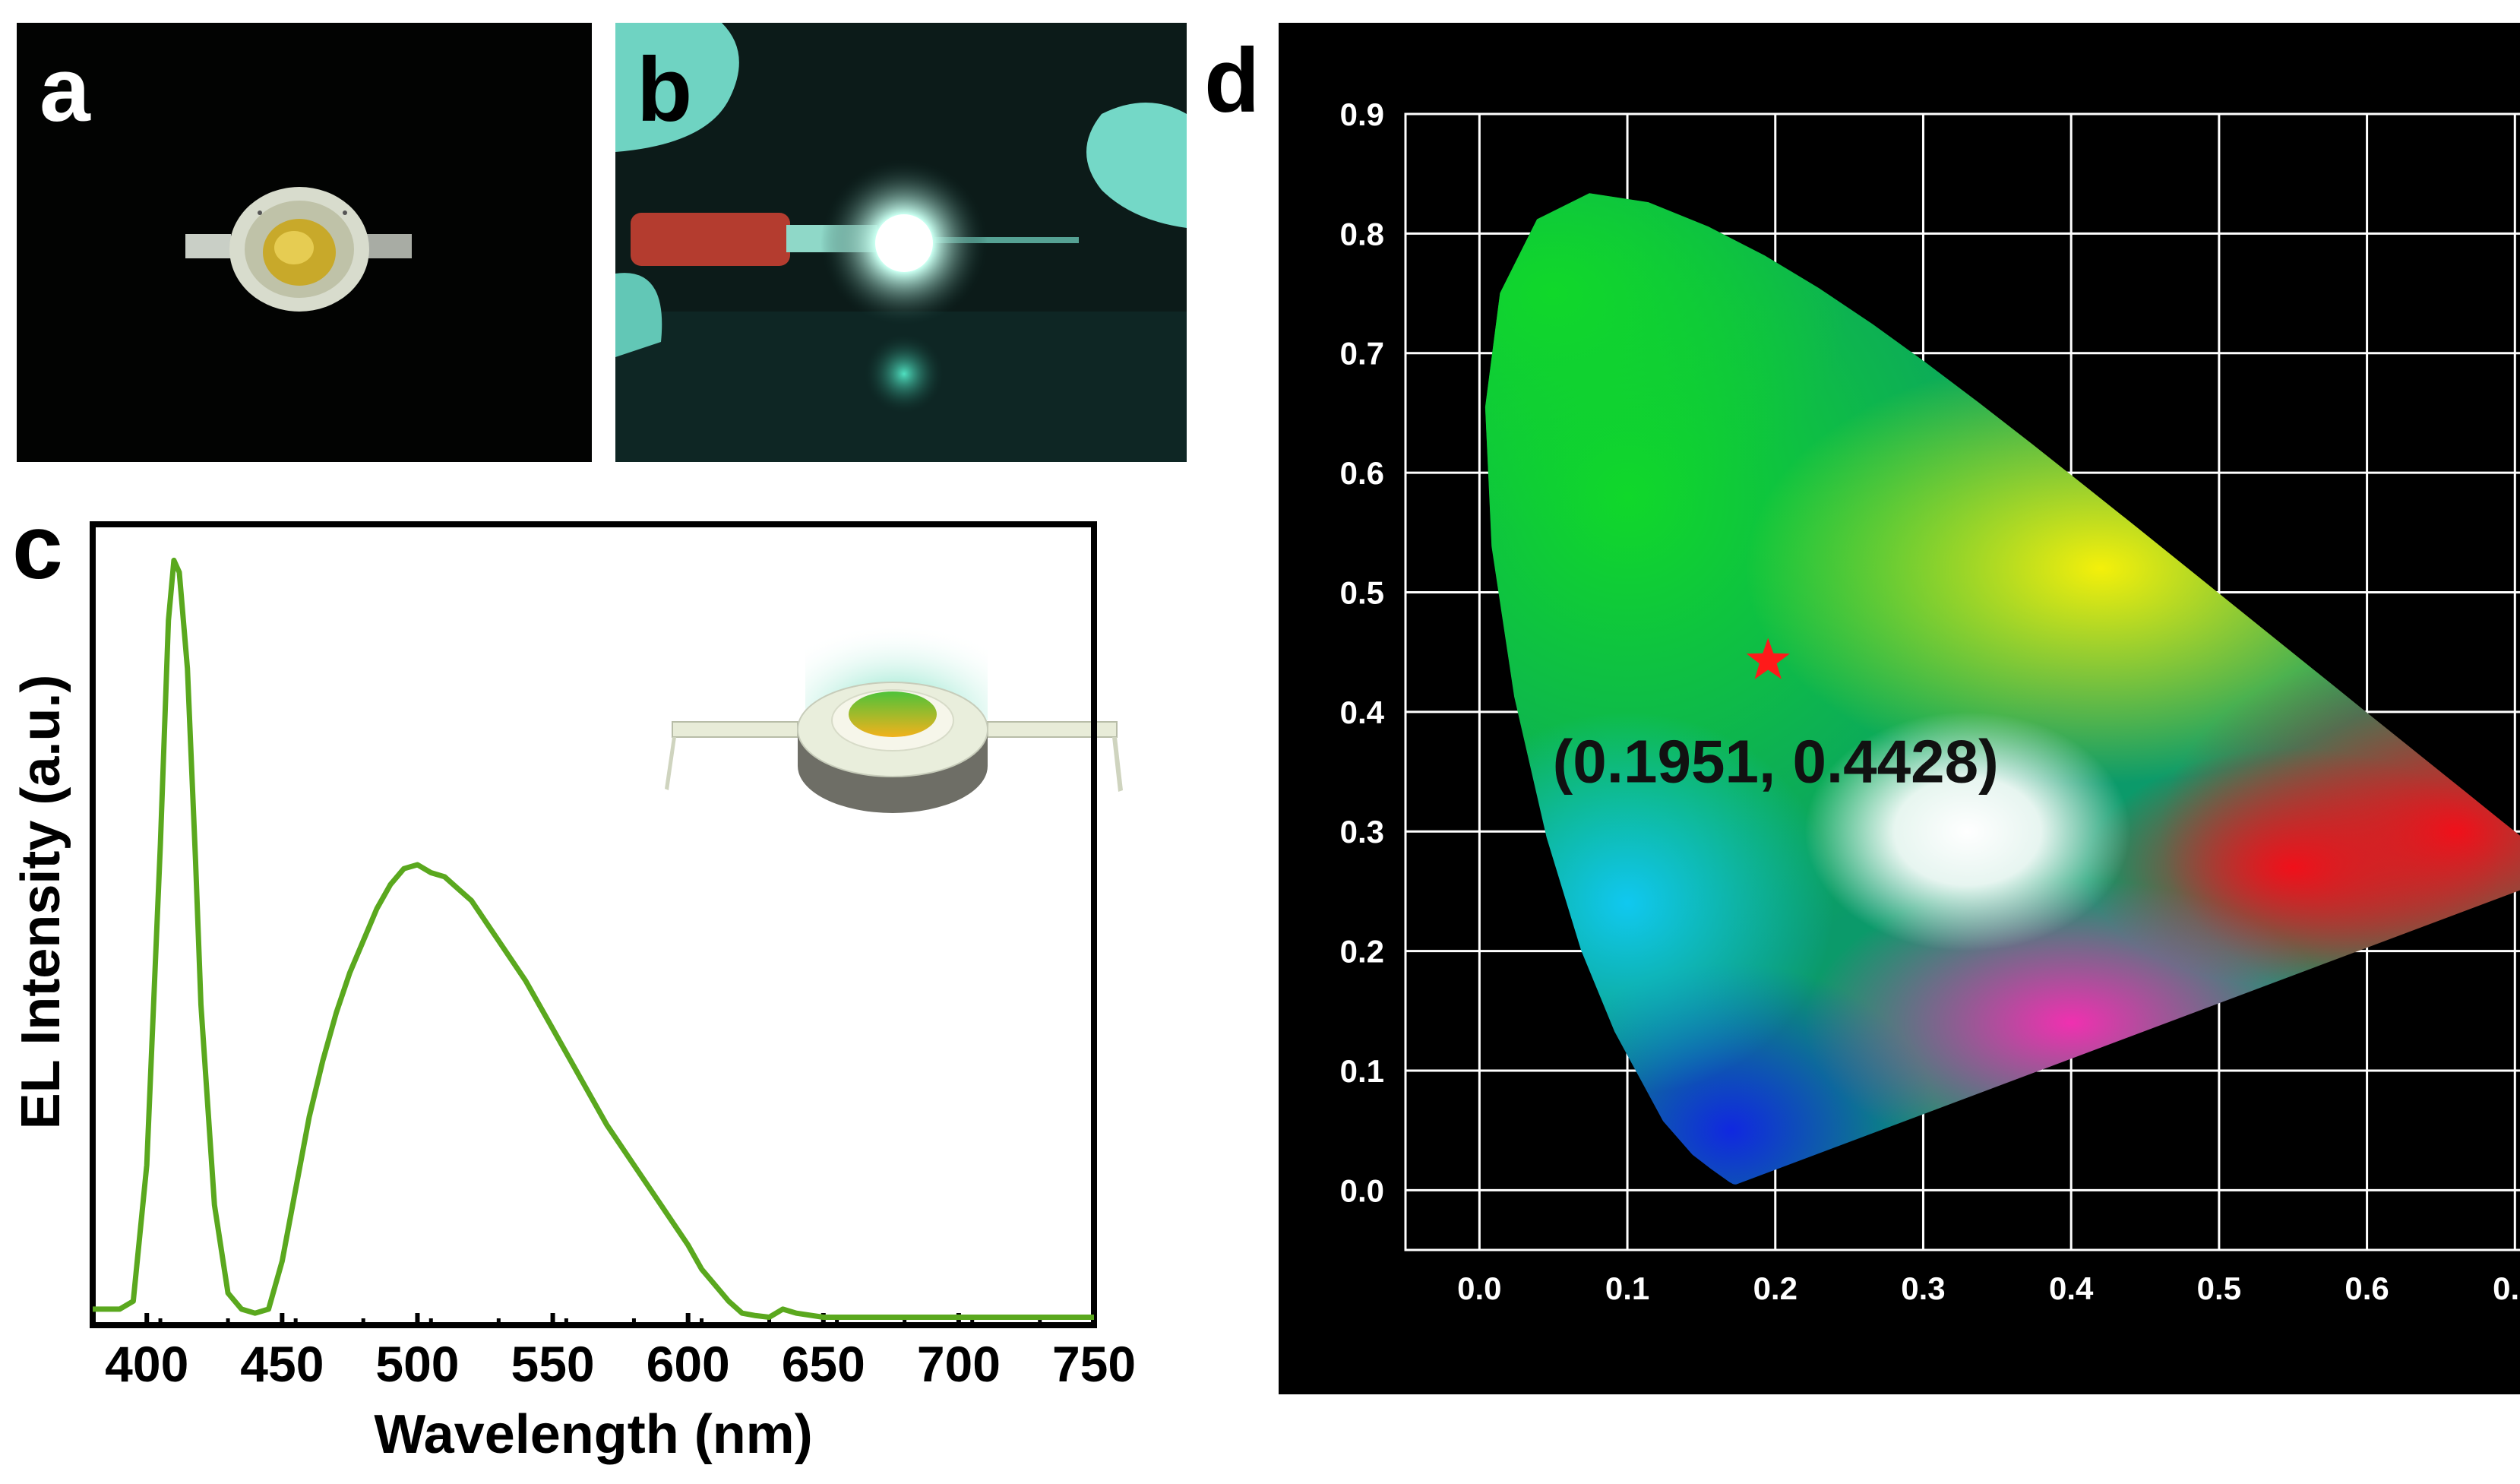  Describe the element at coordinates (1094, 1364) in the screenshot. I see `x-tick-label: 750` at that location.